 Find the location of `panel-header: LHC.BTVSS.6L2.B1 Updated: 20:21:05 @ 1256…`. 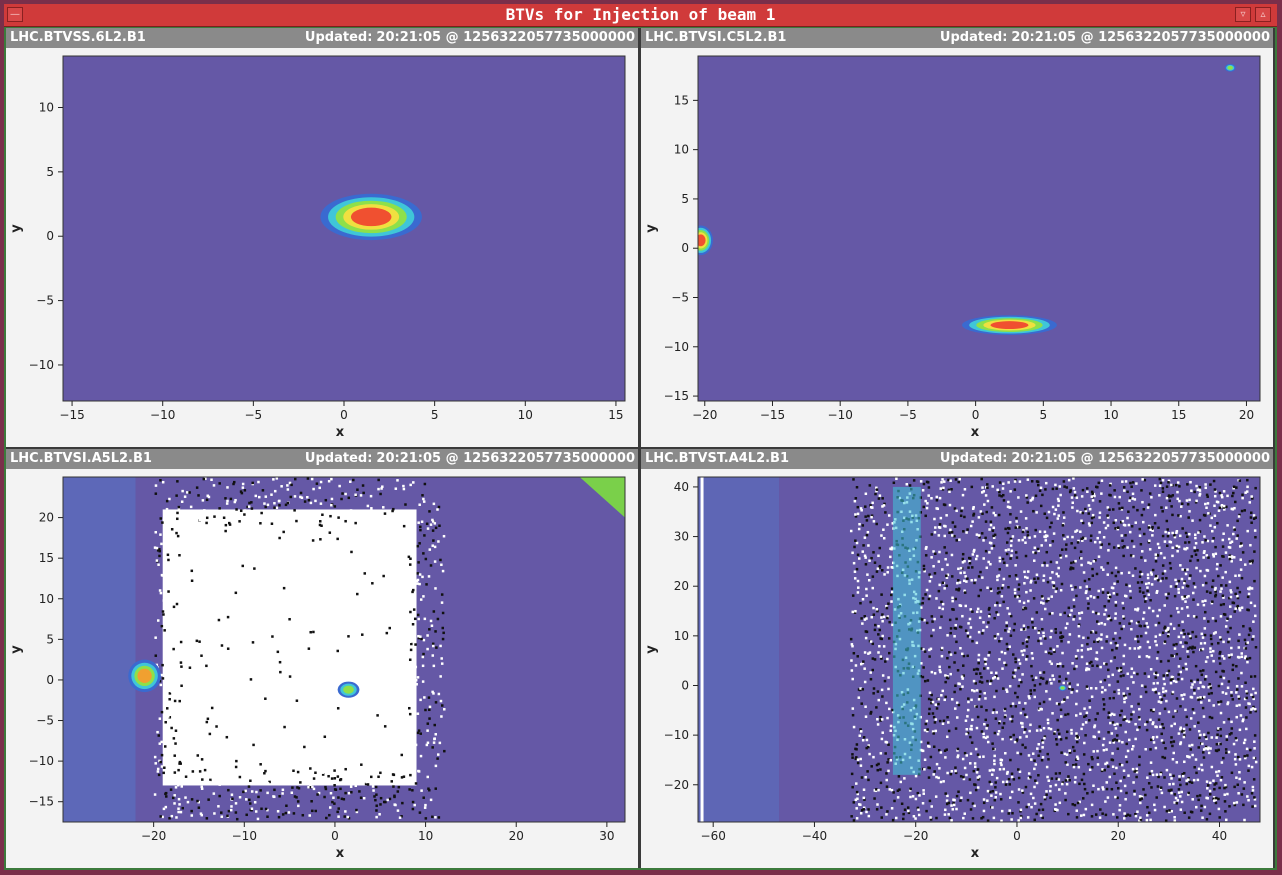

panel-header: LHC.BTVSS.6L2.B1 Updated: 20:21:05 @ 1256… is located at coordinates (322, 38).